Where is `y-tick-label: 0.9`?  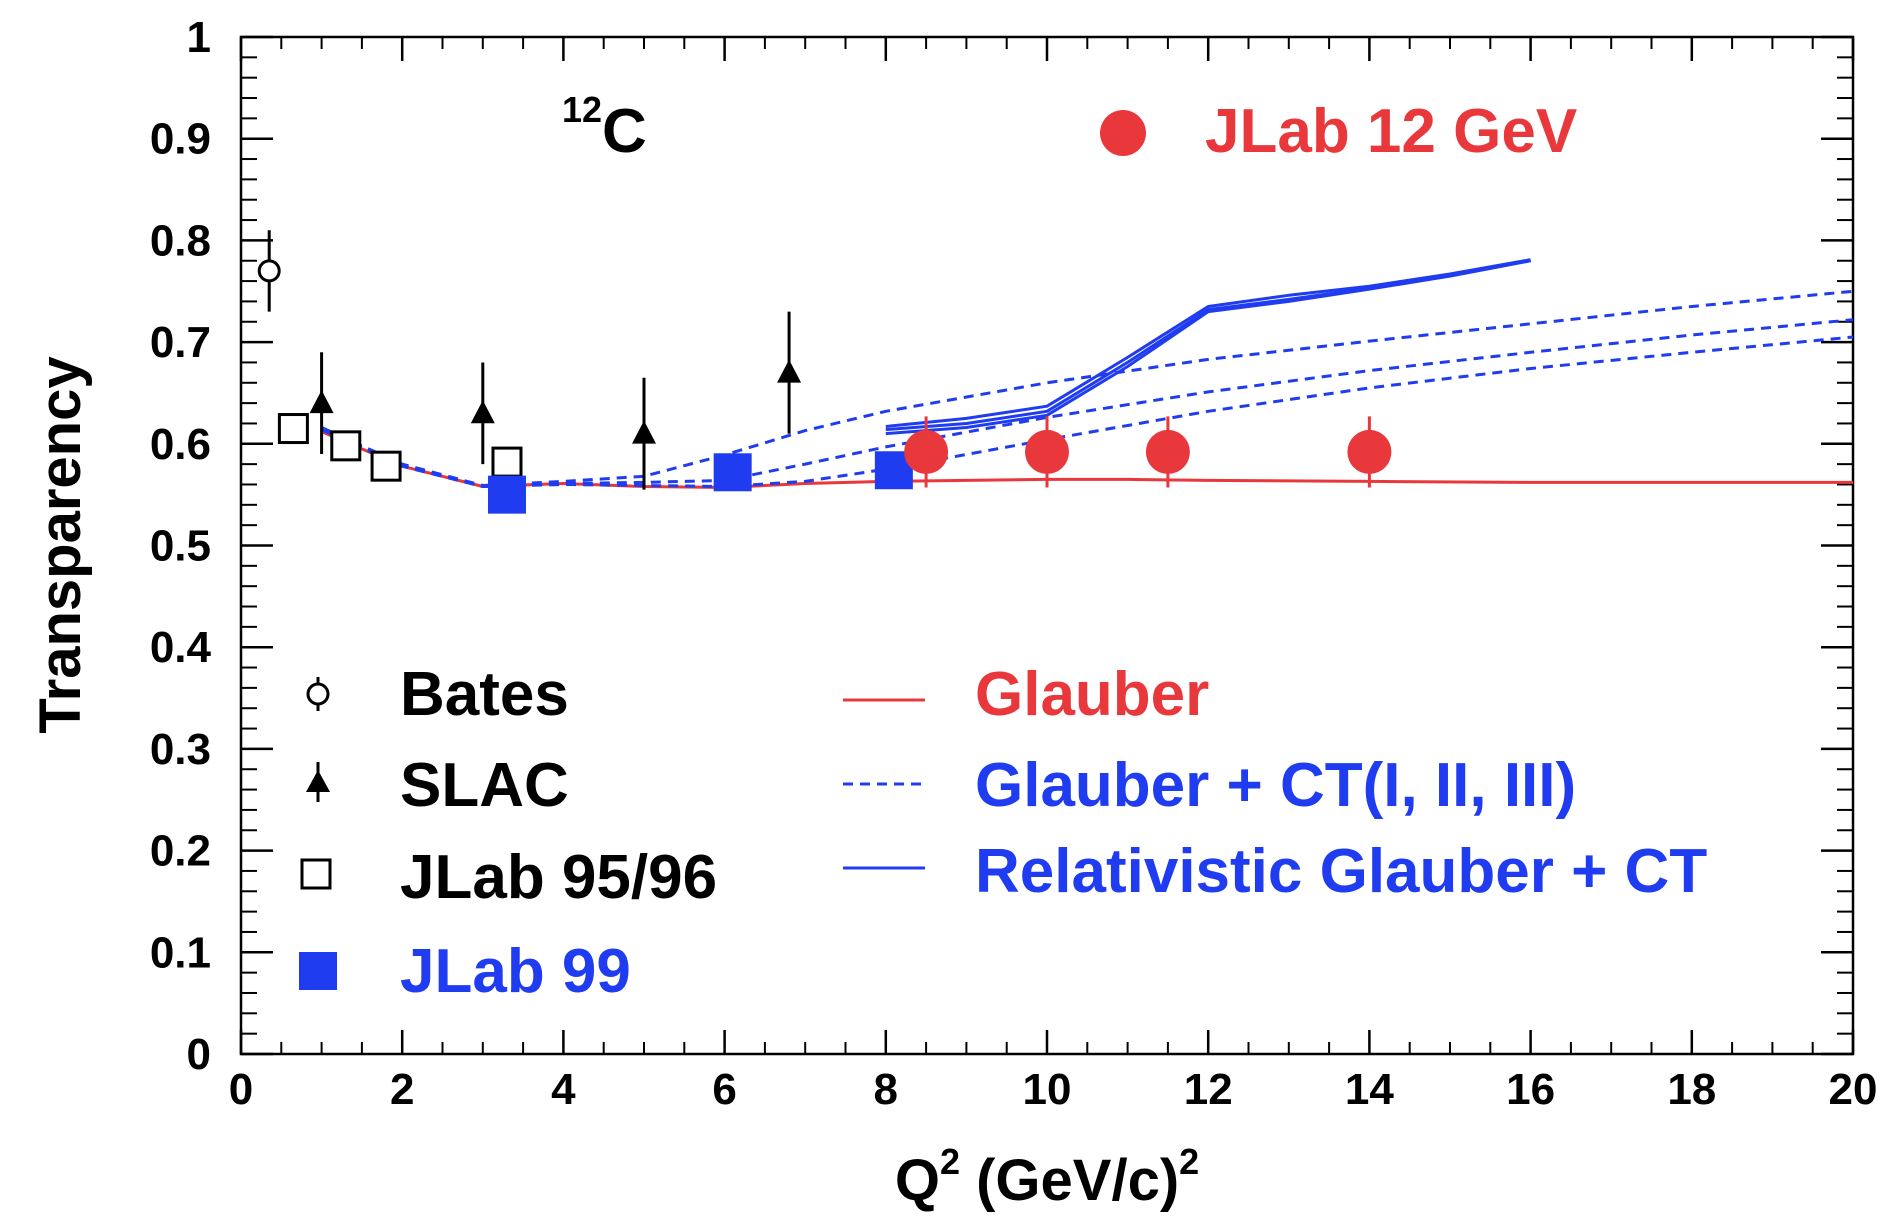 y-tick-label: 0.9 is located at coordinates (180, 139).